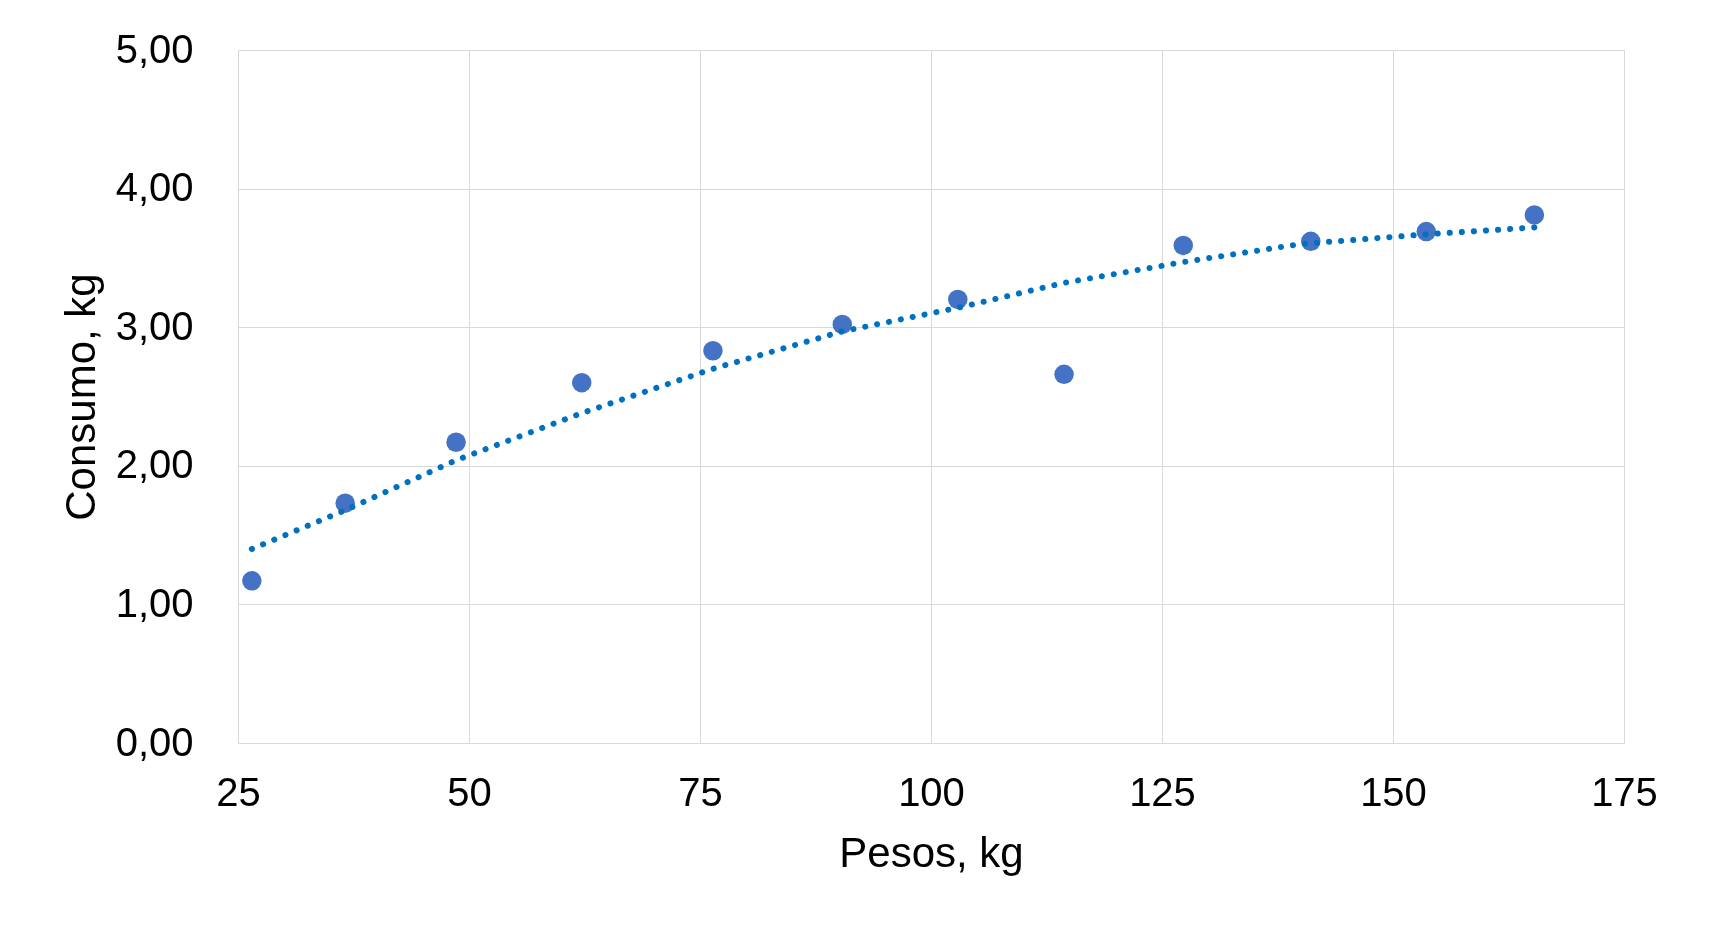 The width and height of the screenshot is (1712, 925). What do you see at coordinates (80, 397) in the screenshot?
I see `y-axis-title: Consumo, kg` at bounding box center [80, 397].